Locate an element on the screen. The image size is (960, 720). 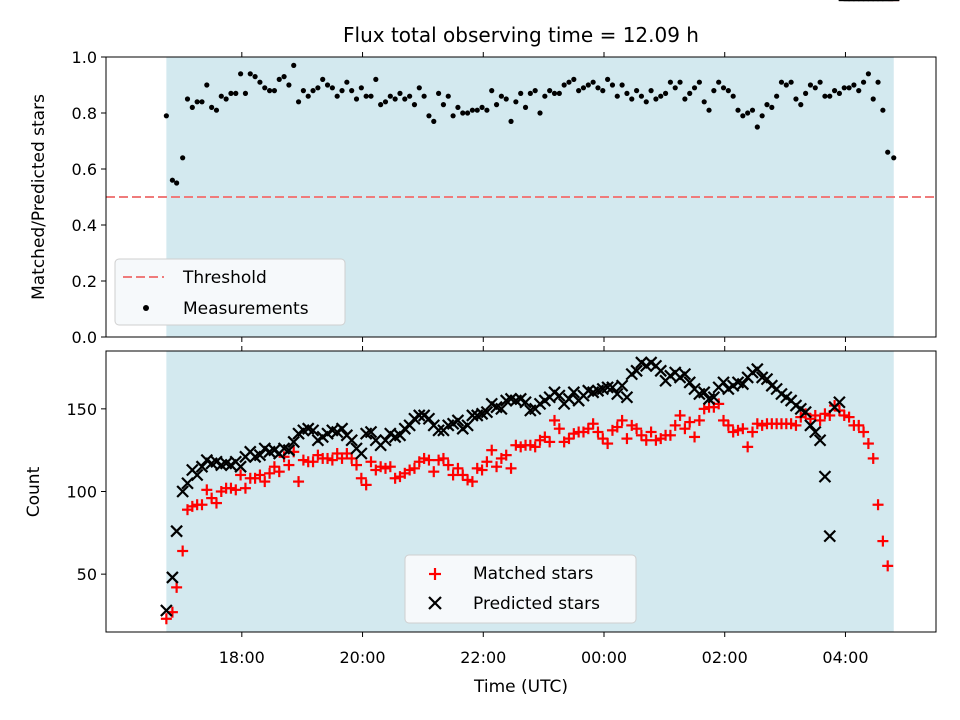
top-y-tick-label: 0.2 is located at coordinates (84, 281).